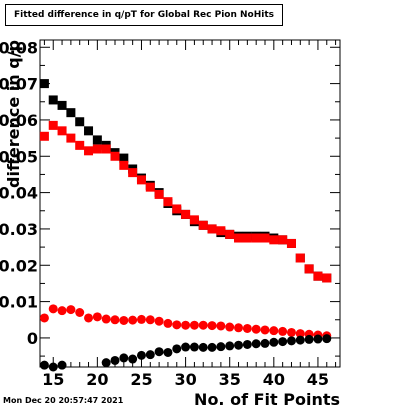 The image size is (400, 409). Describe the element at coordinates (19, 229) in the screenshot. I see `y-tick-label: 0.03` at that location.